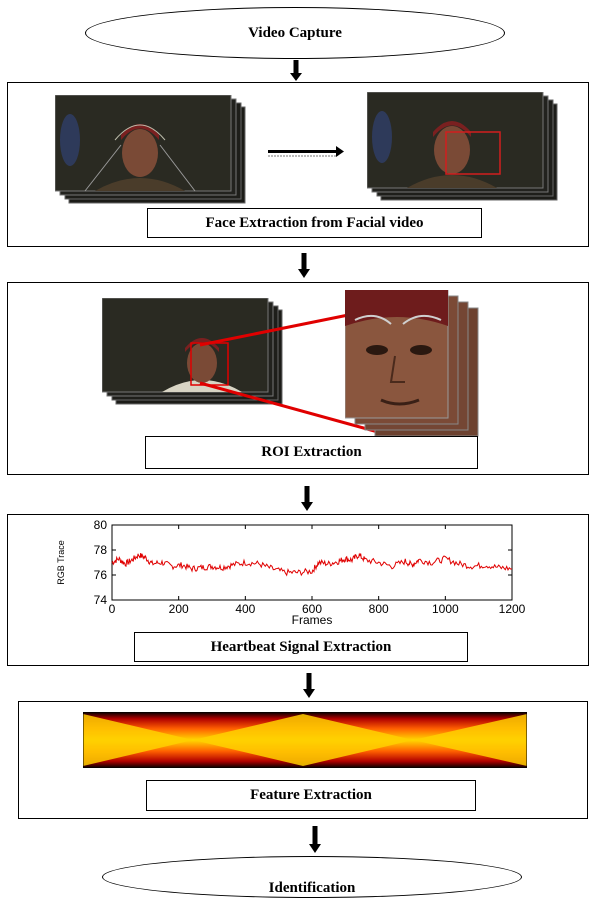 The width and height of the screenshot is (589, 899). I want to click on video-capture-label: Video Capture, so click(295, 32).